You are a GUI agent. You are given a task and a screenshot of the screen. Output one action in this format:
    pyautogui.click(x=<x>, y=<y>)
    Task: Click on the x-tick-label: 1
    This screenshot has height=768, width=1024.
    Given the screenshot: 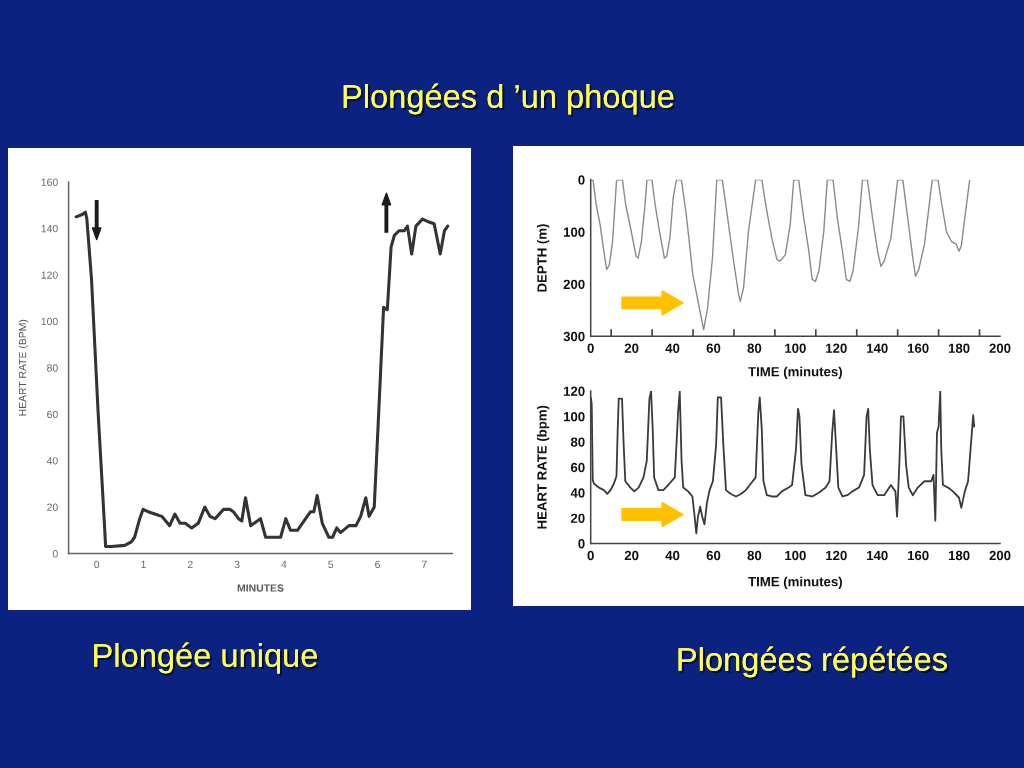 What is the action you would take?
    pyautogui.click(x=143, y=564)
    